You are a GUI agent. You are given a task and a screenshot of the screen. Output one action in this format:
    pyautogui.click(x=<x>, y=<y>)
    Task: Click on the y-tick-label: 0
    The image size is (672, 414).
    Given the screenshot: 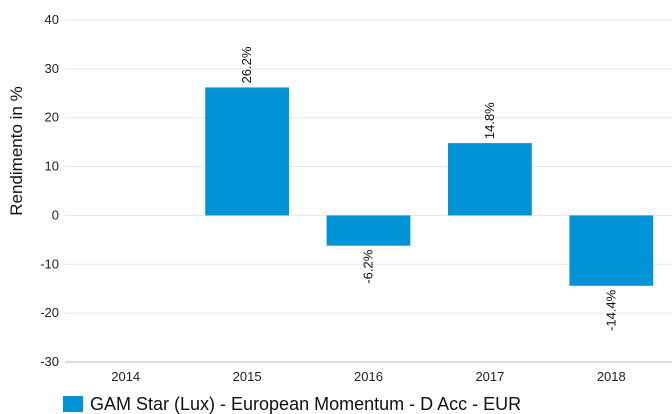 What is the action you would take?
    pyautogui.click(x=55, y=214)
    